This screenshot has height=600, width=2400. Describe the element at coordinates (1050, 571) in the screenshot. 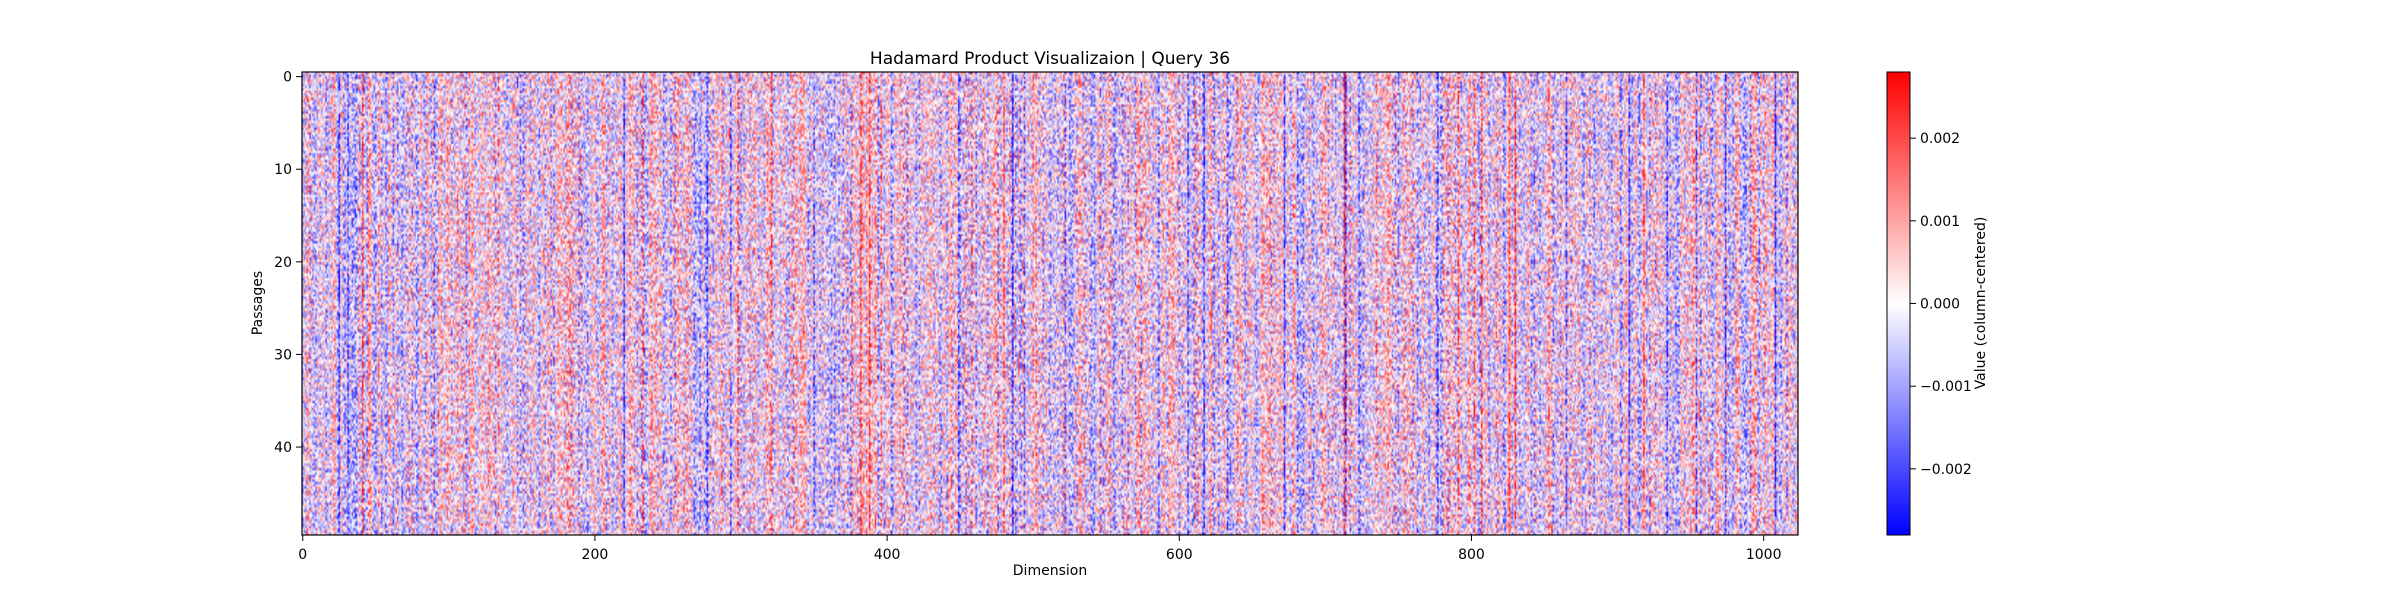

I see `x-axis-label: Dimension` at that location.